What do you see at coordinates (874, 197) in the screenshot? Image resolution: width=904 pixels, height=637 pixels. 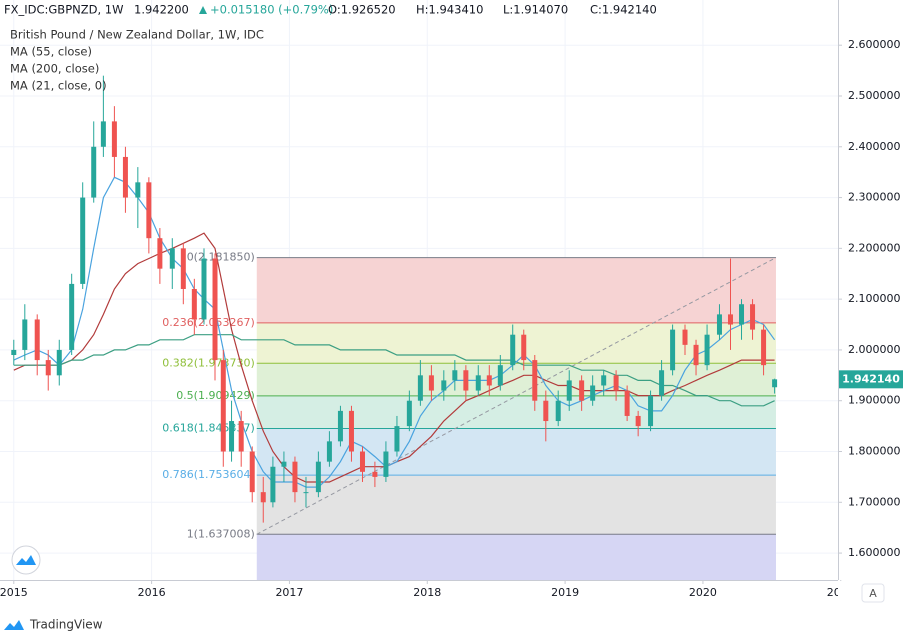 I see `y-tick-label: 2.300000` at bounding box center [874, 197].